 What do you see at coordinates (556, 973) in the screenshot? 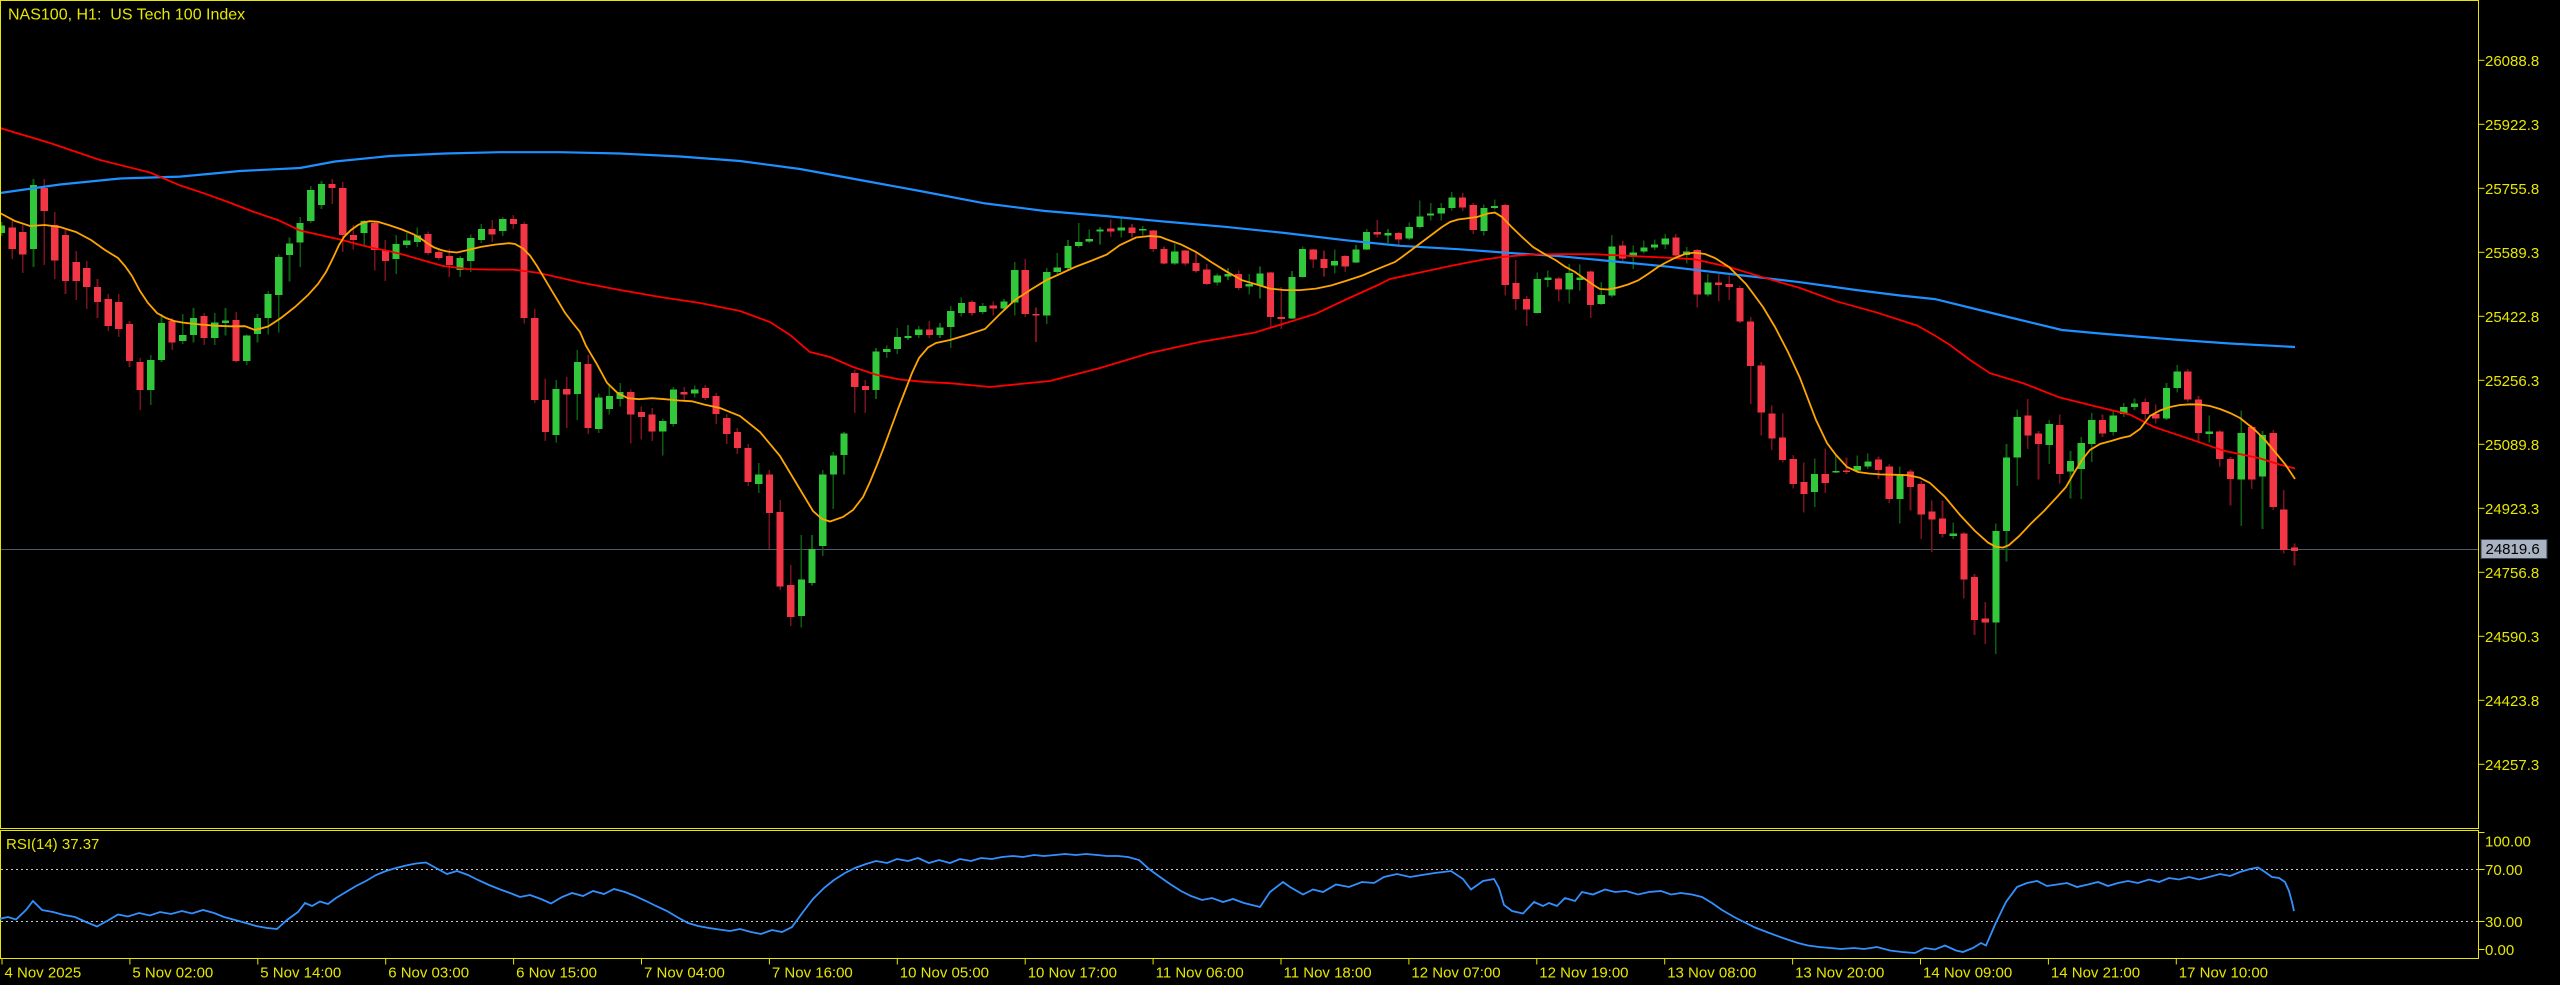
I see `svg-text: 6 Nov 15:00` at bounding box center [556, 973].